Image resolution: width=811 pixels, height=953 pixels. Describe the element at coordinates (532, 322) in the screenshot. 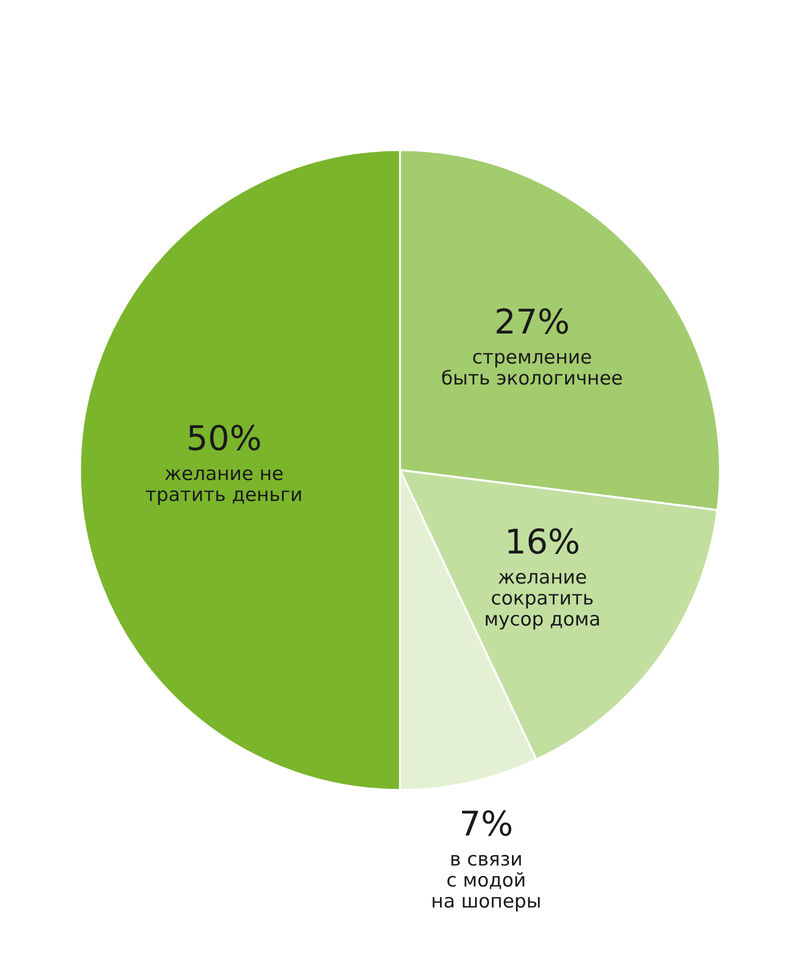

I see `data-label: 27%` at that location.